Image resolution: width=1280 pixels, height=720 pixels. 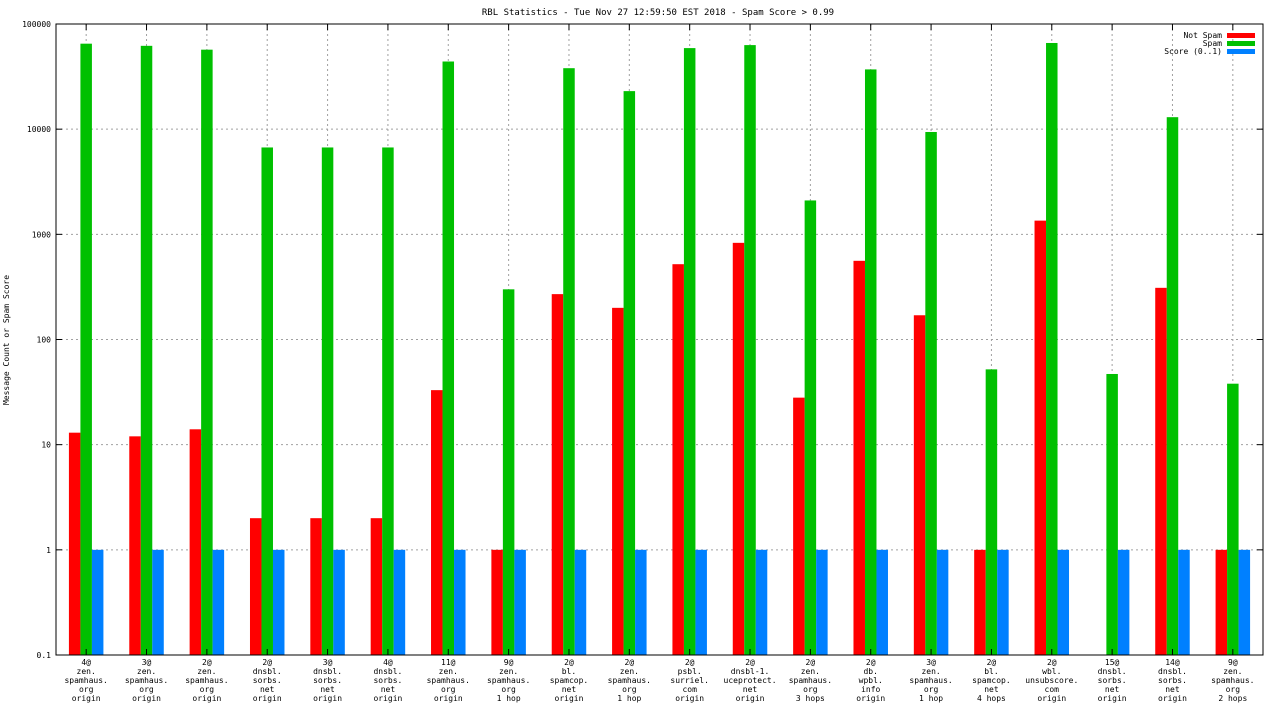 I want to click on x-category-label: 2@ zen. spamhaus. org 1 hop, so click(x=629, y=680).